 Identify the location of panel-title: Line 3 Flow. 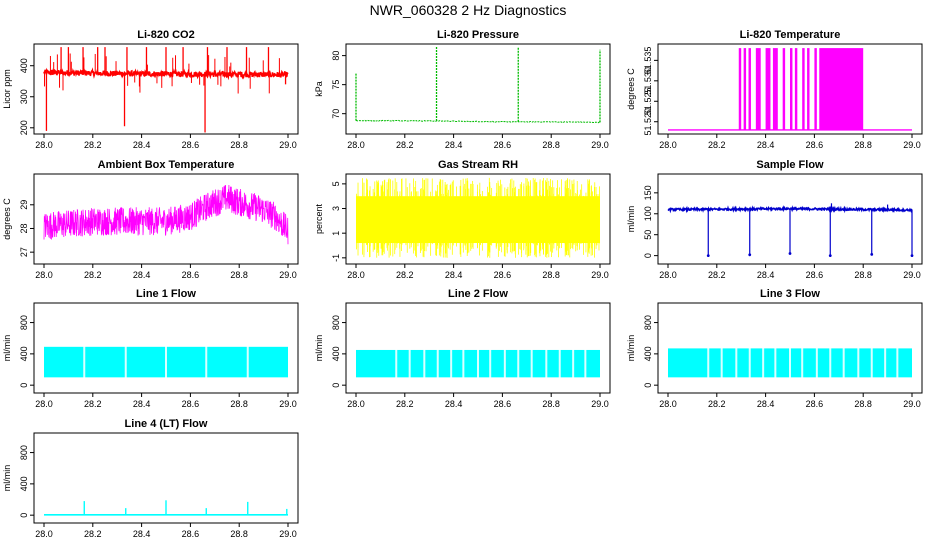
(790, 294).